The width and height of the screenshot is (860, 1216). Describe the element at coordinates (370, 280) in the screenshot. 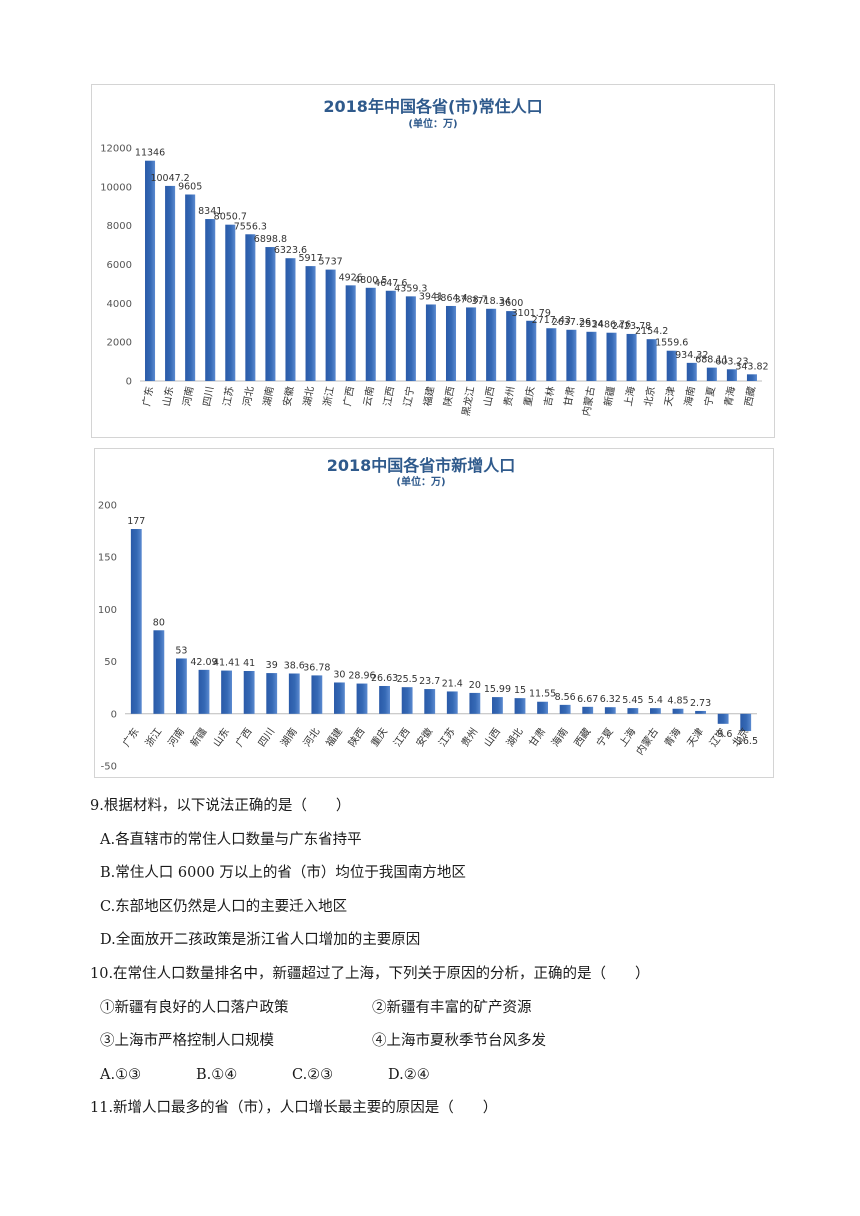

I see `bar-value-label: 4800.5` at that location.